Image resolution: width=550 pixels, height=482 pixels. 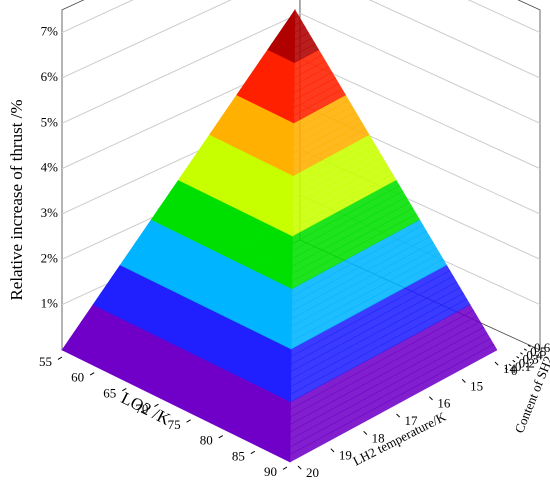 What do you see at coordinates (523, 366) in the screenshot?
I see `w-tick-label: 0.1` at bounding box center [523, 366].